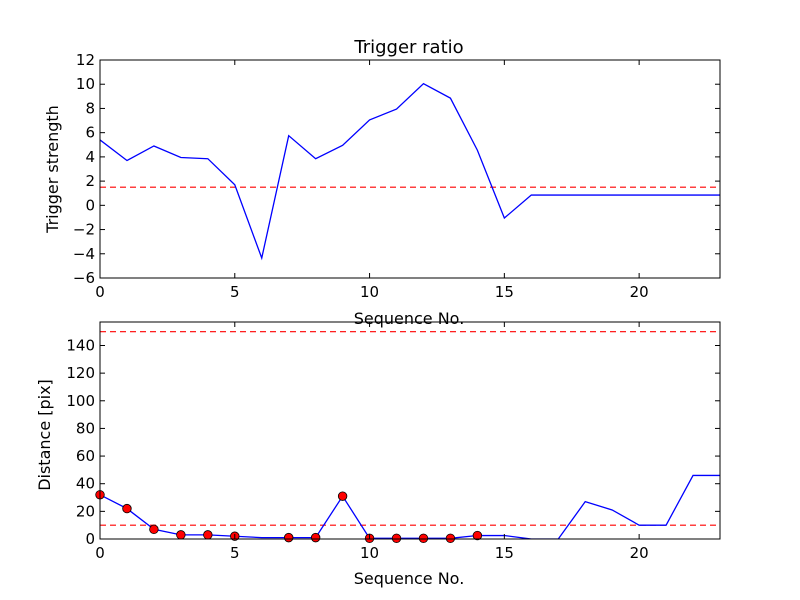 The image size is (800, 600). I want to click on chart-title: Trigger ratio, so click(408, 47).